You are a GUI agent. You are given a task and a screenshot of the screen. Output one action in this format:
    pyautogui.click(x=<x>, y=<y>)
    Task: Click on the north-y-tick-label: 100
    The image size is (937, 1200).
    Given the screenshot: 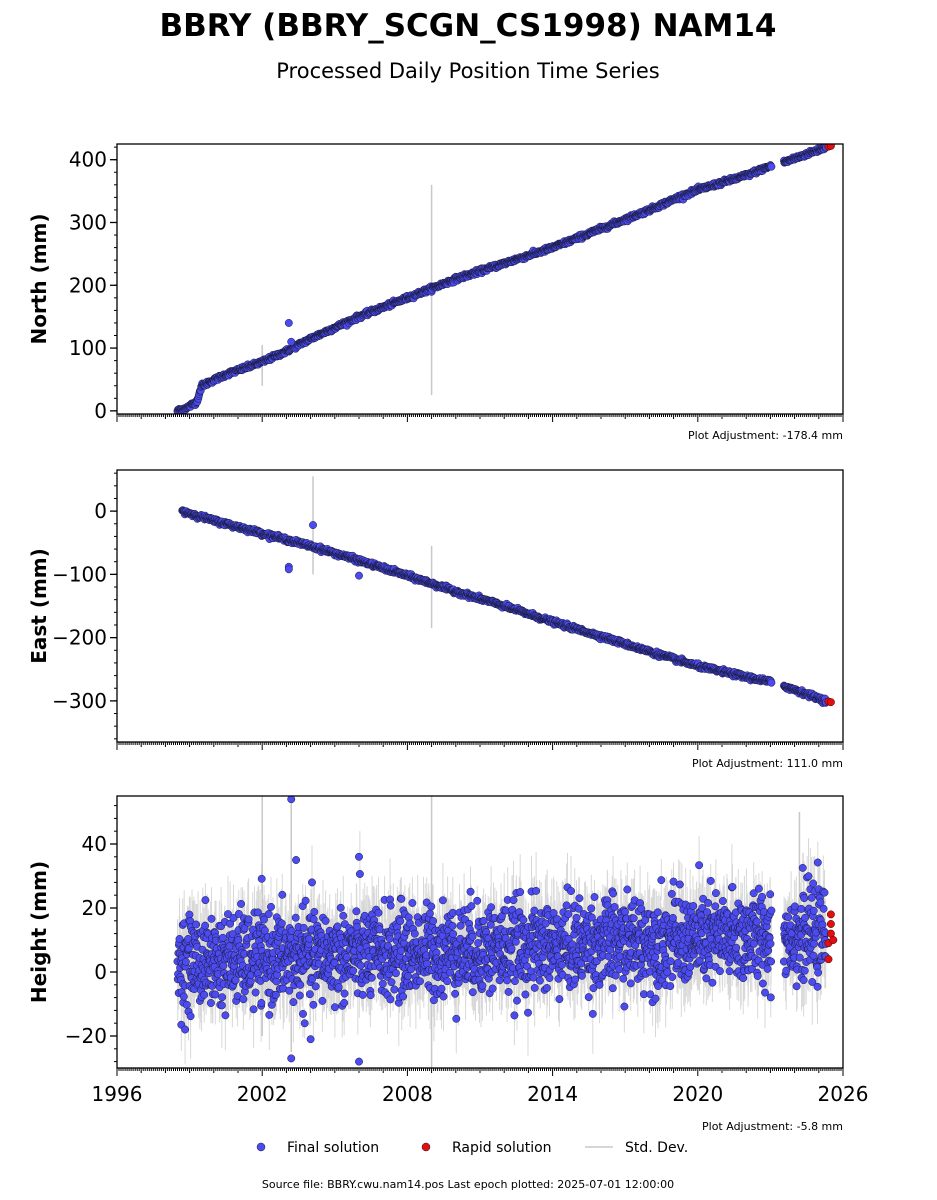 What is the action you would take?
    pyautogui.click(x=88, y=348)
    